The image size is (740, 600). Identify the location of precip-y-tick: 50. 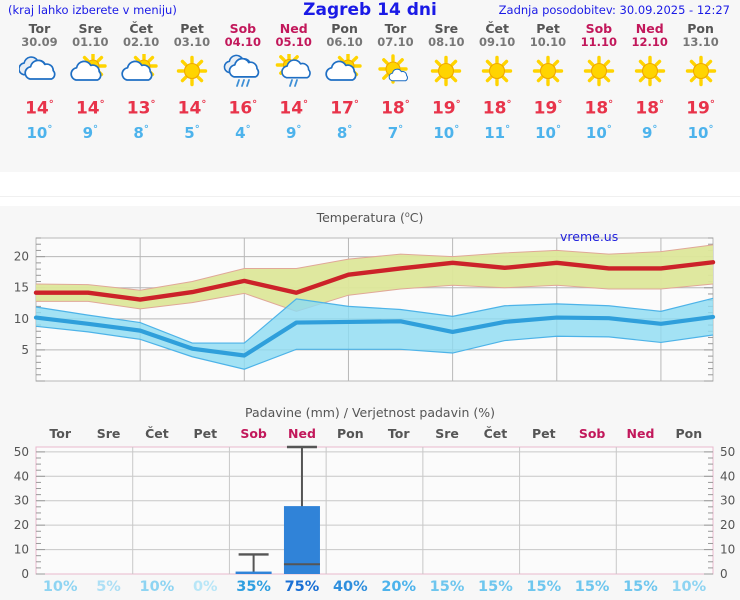
(727, 452).